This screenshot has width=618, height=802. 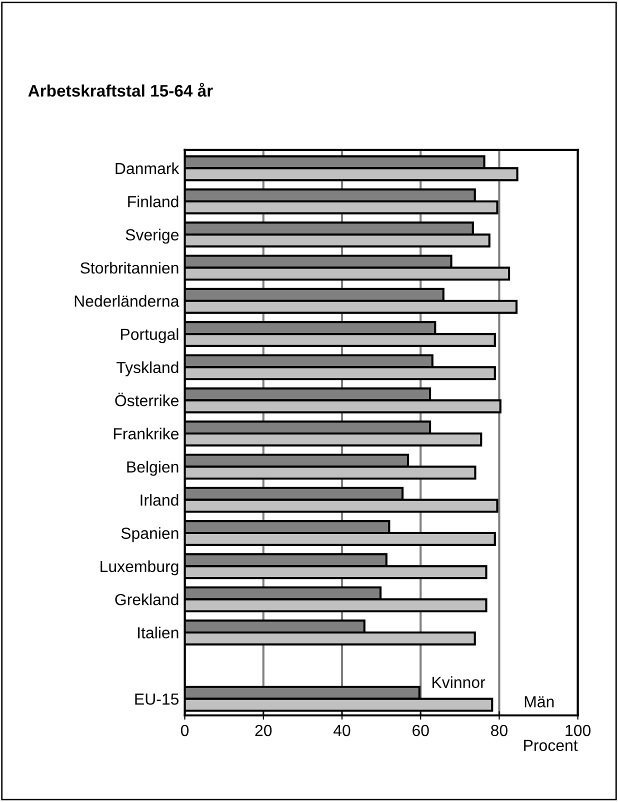 I want to click on y-tick-label: Luxemburg, so click(x=139, y=568).